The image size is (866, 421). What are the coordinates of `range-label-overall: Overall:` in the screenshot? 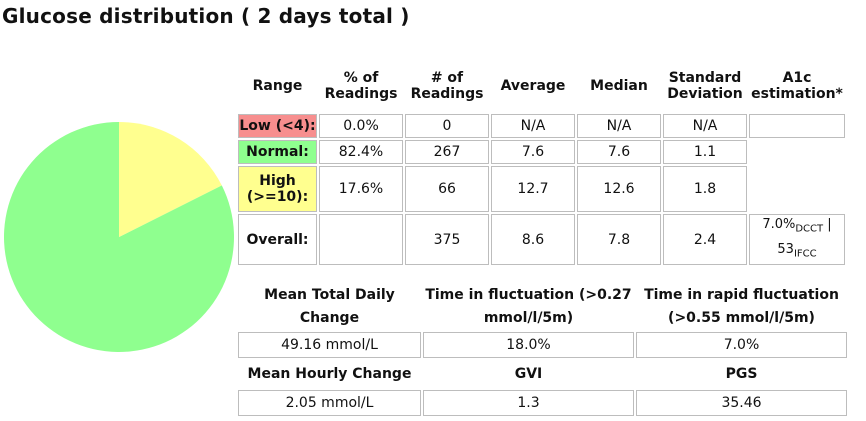 It's located at (277, 240).